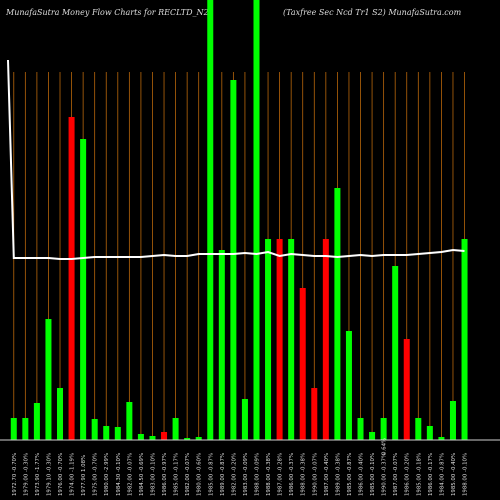 Image resolution: width=500 pixels, height=500 pixels. Describe the element at coordinates (385, 474) in the screenshot. I see `x-tick-label: 1990.00 -0.37%` at that location.